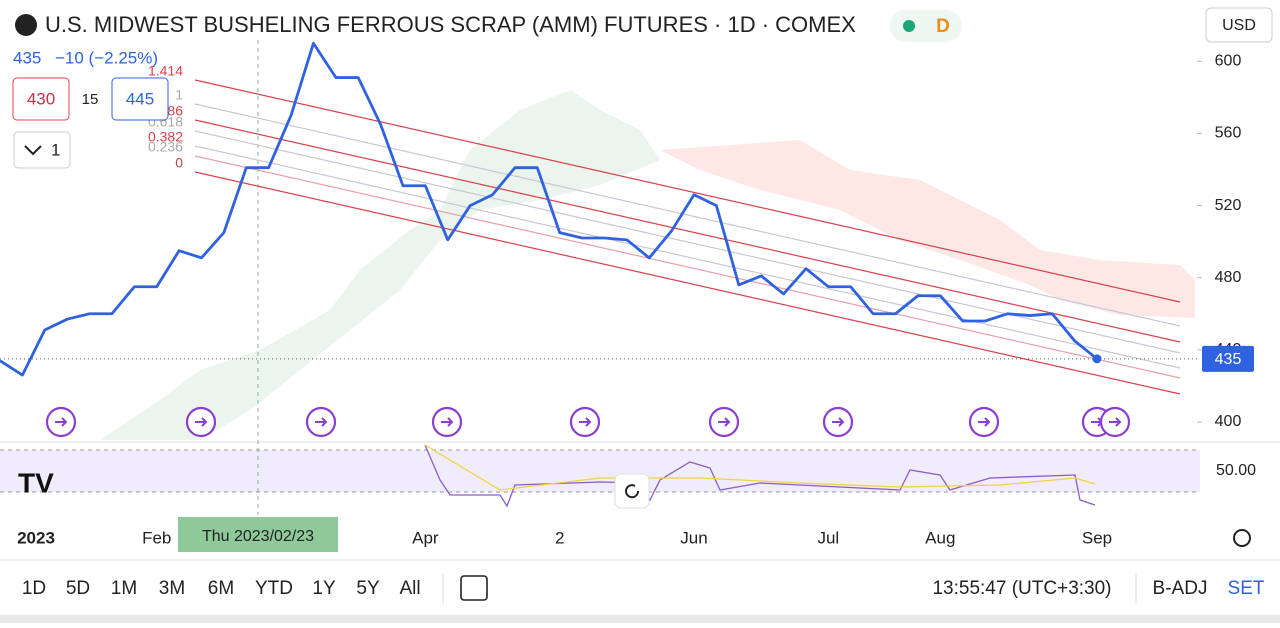 The height and width of the screenshot is (628, 1280). Describe the element at coordinates (1246, 588) in the screenshot. I see `settlement-button: SET` at that location.